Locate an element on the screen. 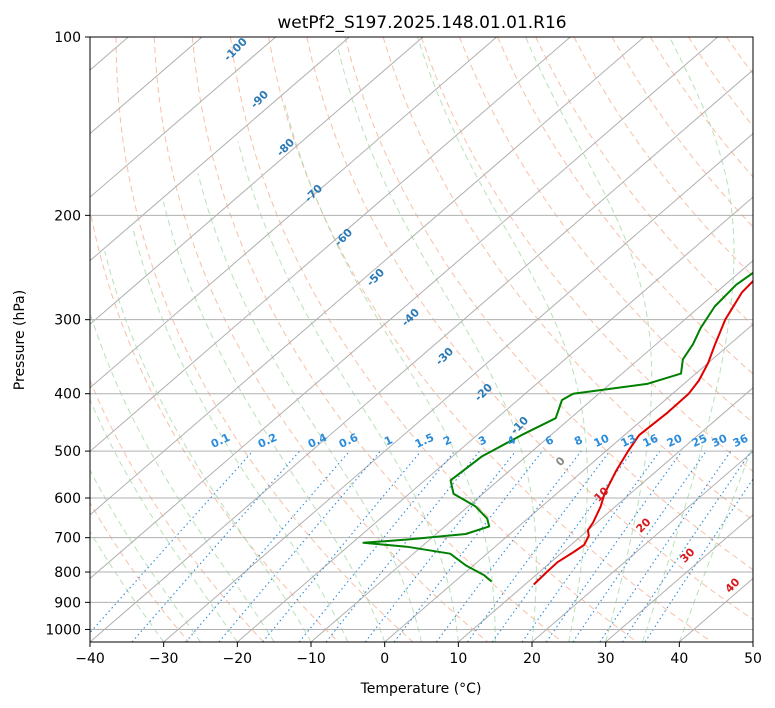 Image resolution: width=775 pixels, height=708 pixels. y-tick-label: 300 is located at coordinates (67, 321).